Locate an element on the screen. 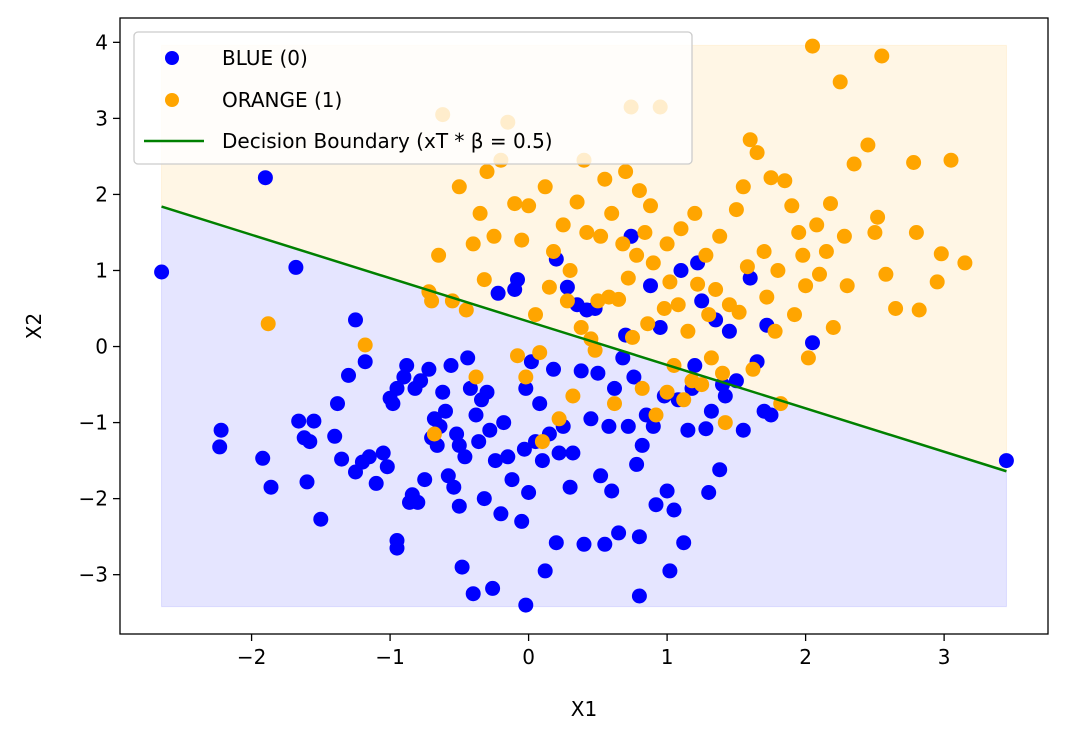 This screenshot has width=1069, height=742. y-tick-label: −1 is located at coordinates (93, 423).